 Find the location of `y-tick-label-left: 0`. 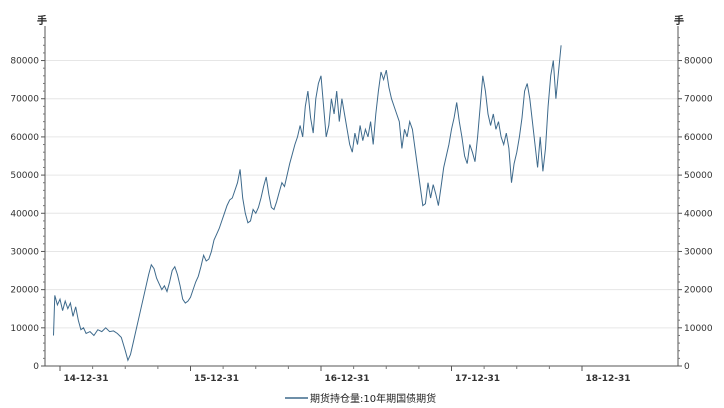

y-tick-label-left: 0 is located at coordinates (36, 367).